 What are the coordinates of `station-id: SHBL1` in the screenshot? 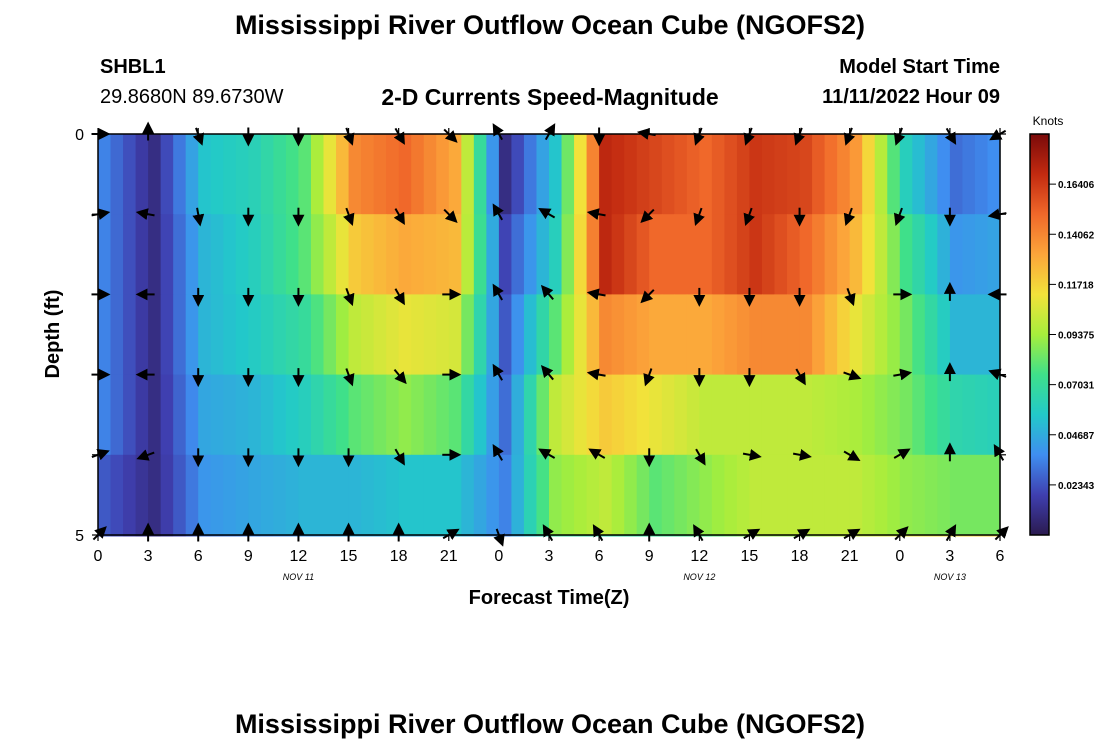 It's located at (133, 67).